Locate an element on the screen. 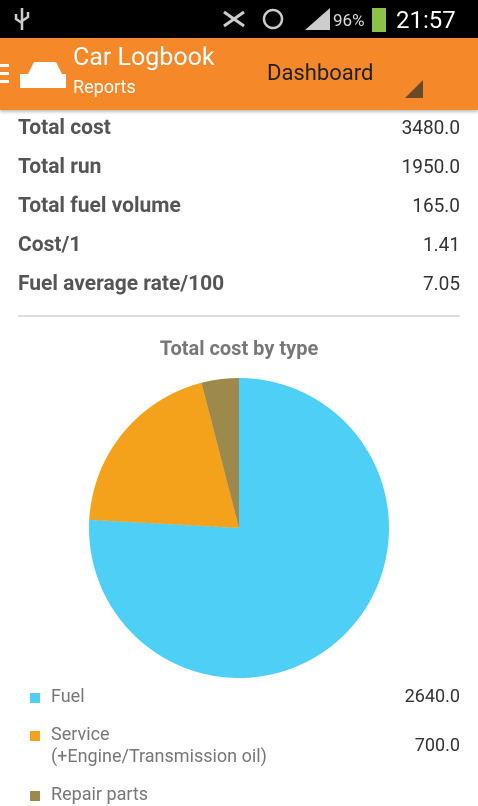  summary-row: Total cost 3480.0 is located at coordinates (239, 128).